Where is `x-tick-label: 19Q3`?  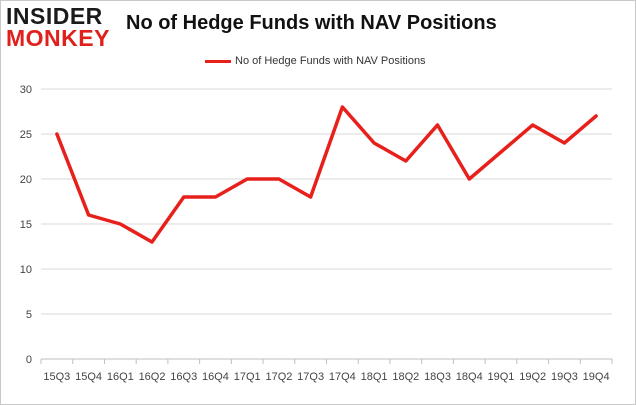
x-tick-label: 19Q3 is located at coordinates (564, 377).